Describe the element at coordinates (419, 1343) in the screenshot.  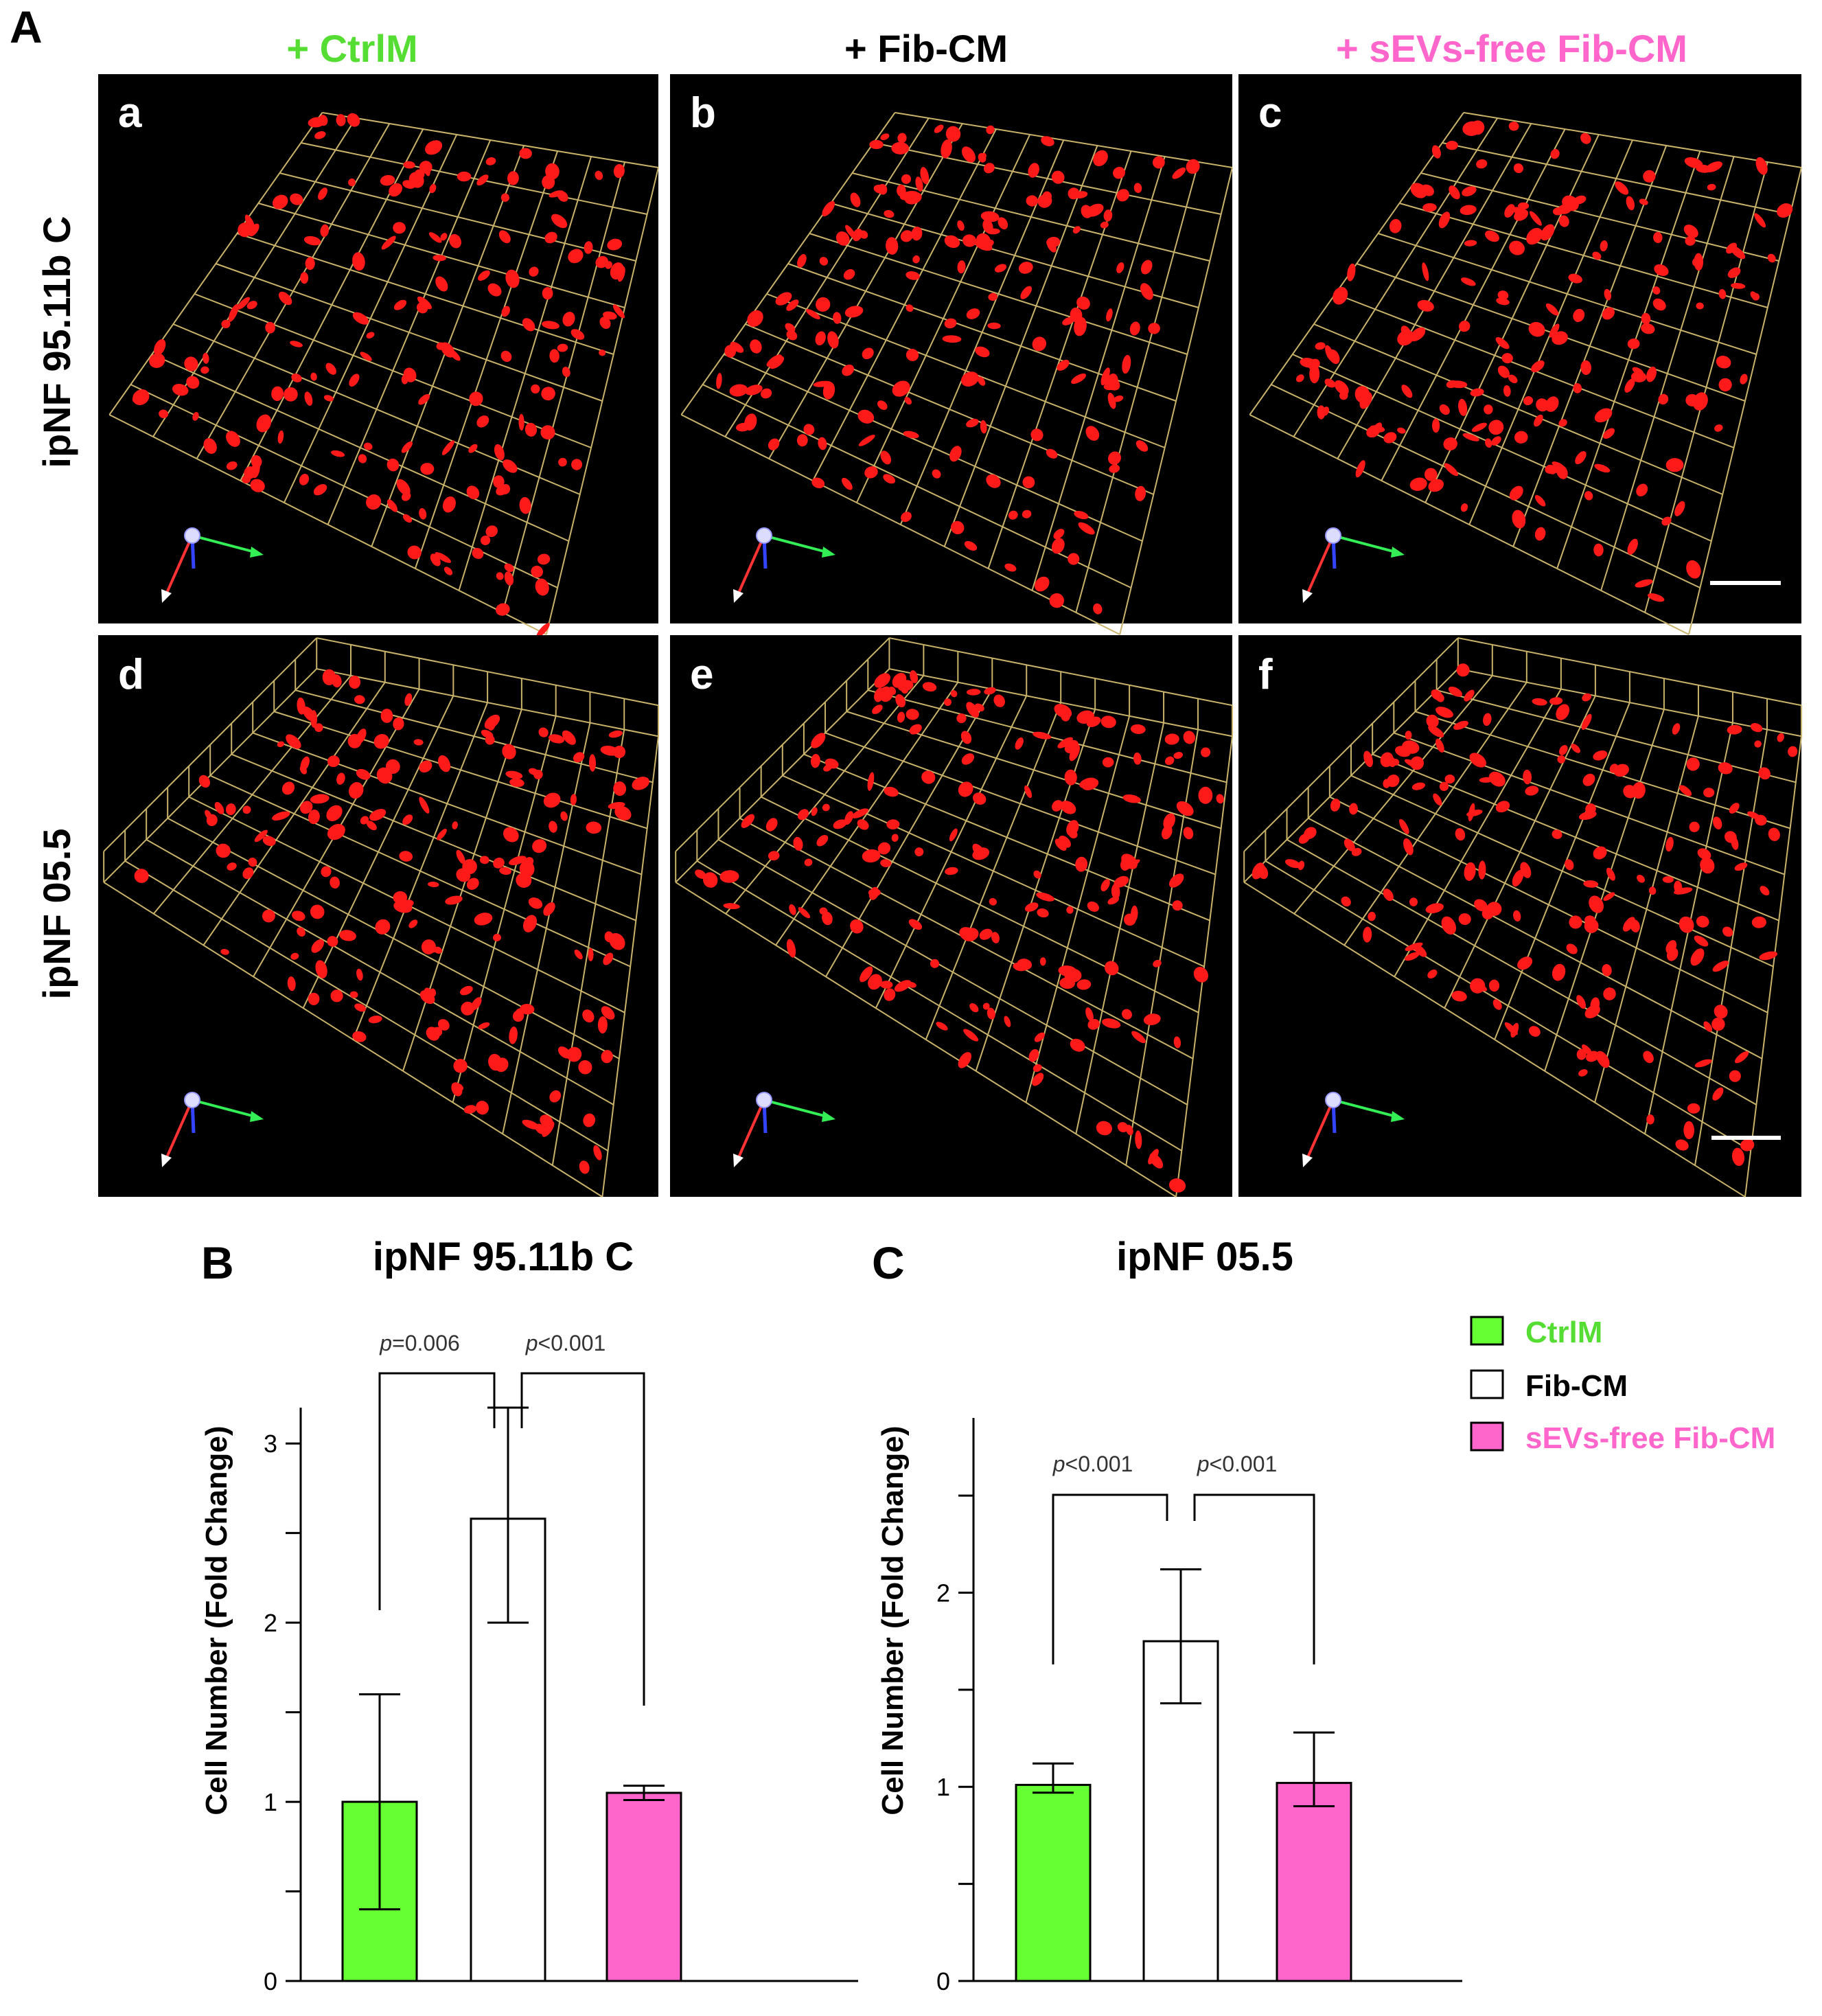
I see `p-value-label: p=0.006` at that location.